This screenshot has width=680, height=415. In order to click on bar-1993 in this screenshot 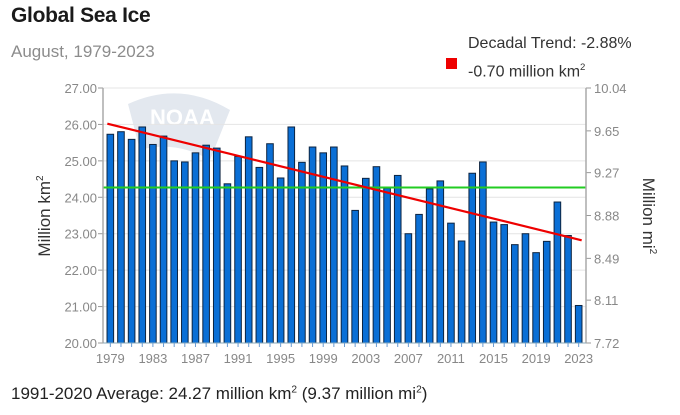, I will do `click(259, 255)`.